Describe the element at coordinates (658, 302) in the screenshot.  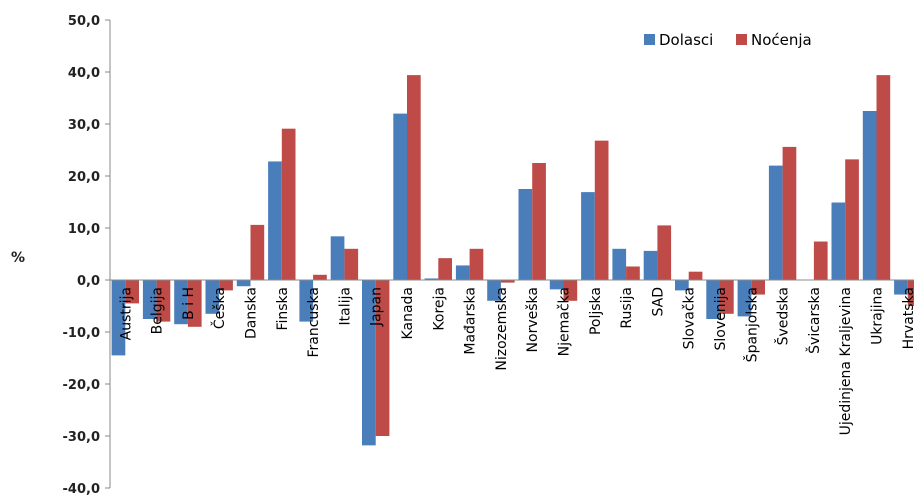
I see `category-label: SAD` at that location.